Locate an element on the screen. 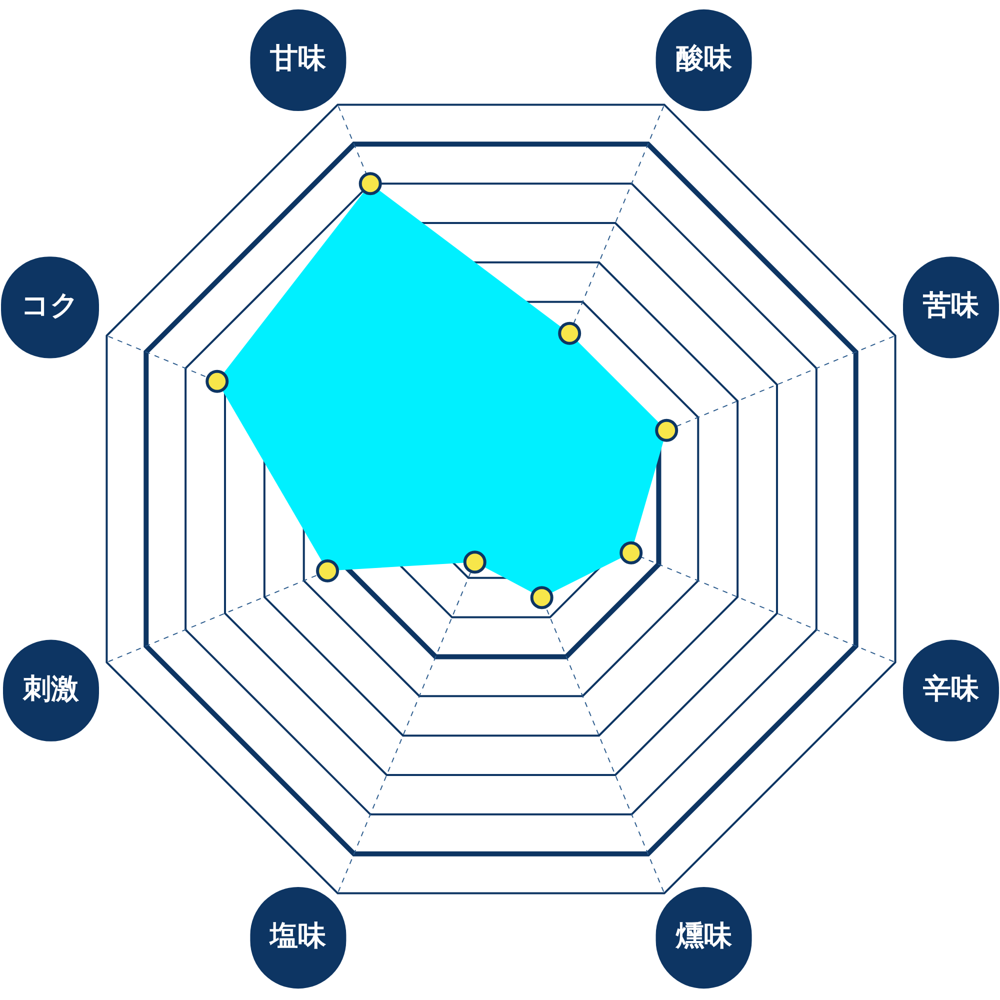 Image resolution: width=1000 pixels, height=1000 pixels. spoke-label: 刺激 is located at coordinates (51, 688).